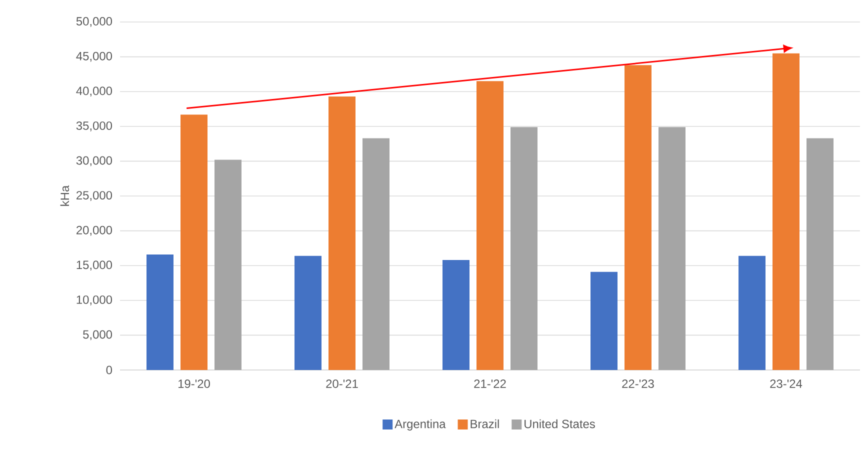 The height and width of the screenshot is (460, 863). What do you see at coordinates (342, 384) in the screenshot?
I see `x-tick-label: 20-'21` at bounding box center [342, 384].